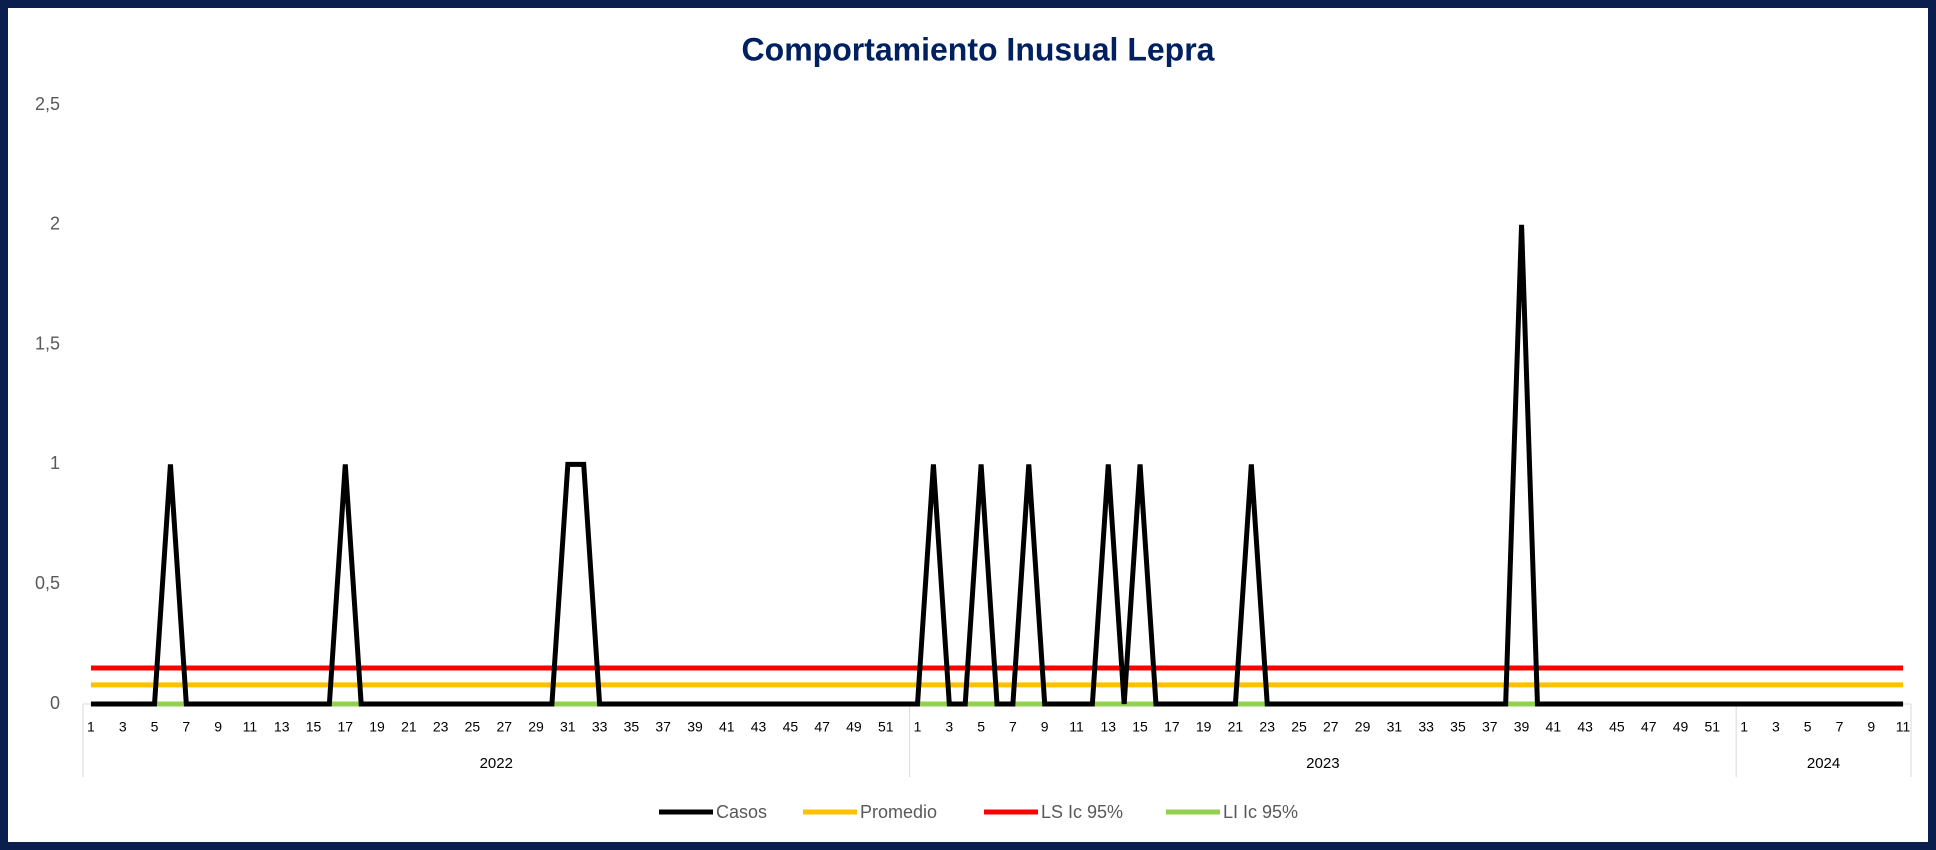  Describe the element at coordinates (47, 104) in the screenshot. I see `y-tick-label: 2,5` at that location.